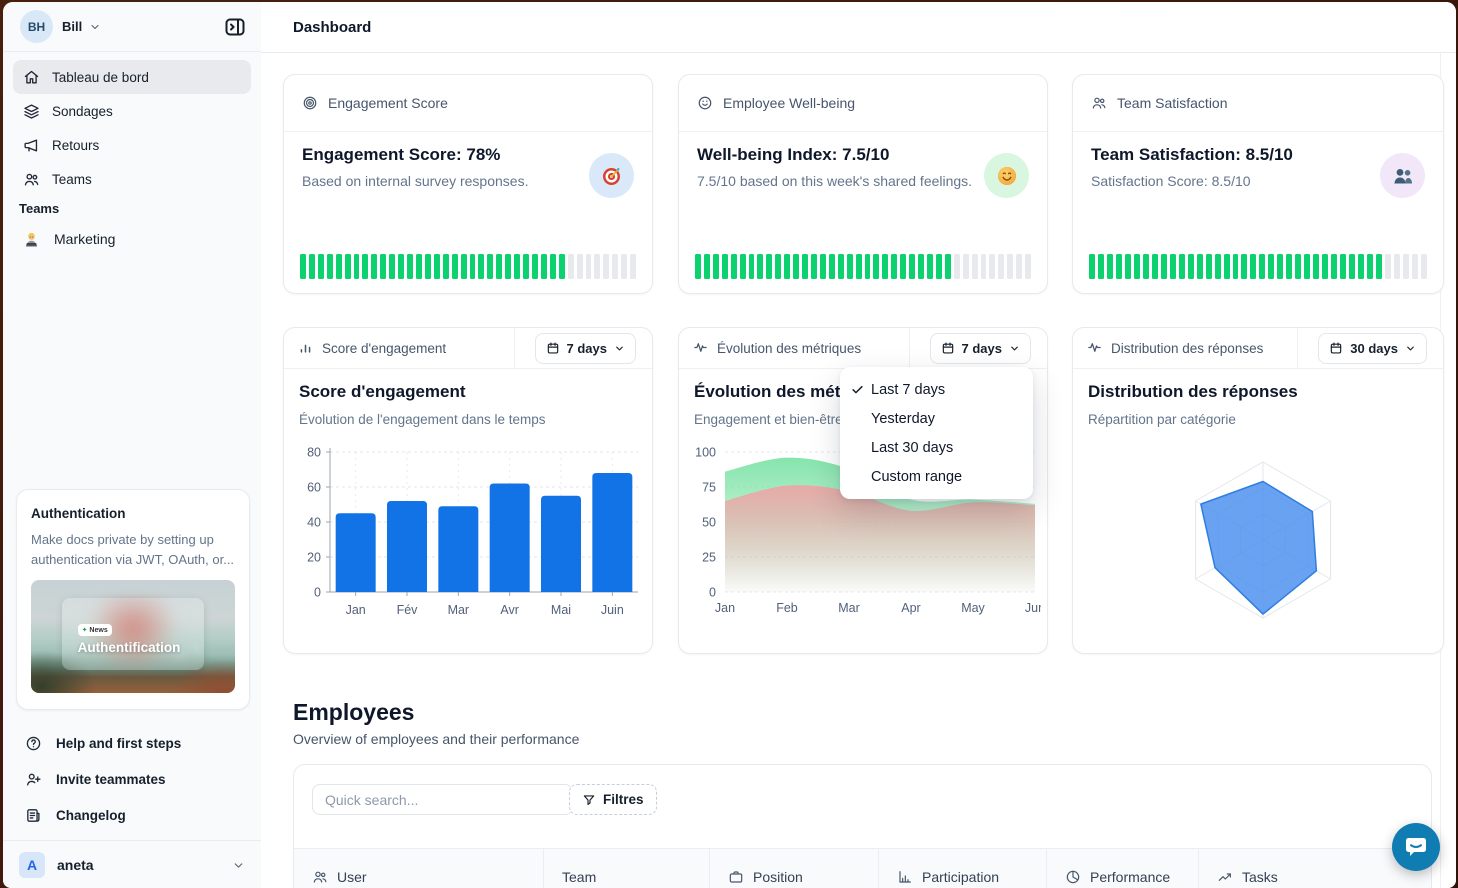 The height and width of the screenshot is (888, 1458). Describe the element at coordinates (794, 868) in the screenshot. I see `column-header-position: Position` at that location.